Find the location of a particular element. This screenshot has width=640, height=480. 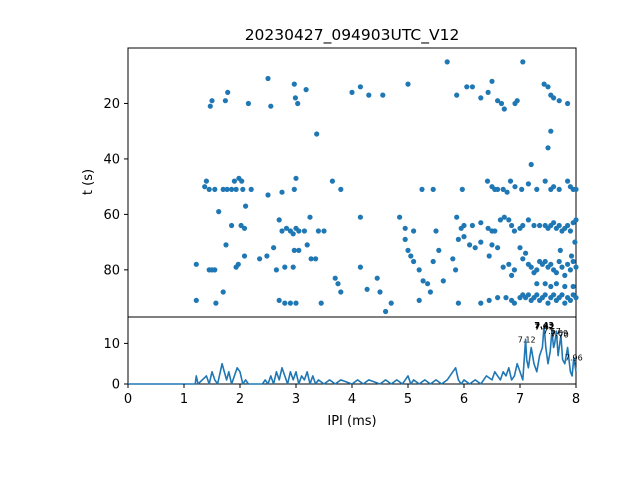

peak-label: 7.12 is located at coordinates (527, 339).